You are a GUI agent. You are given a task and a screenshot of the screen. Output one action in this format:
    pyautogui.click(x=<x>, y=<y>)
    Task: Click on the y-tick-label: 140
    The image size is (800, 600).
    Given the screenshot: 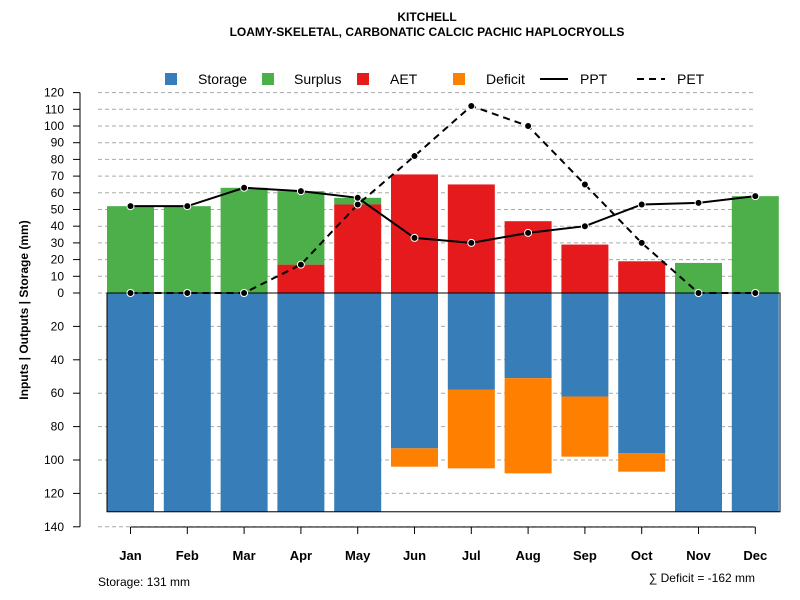 What is the action you would take?
    pyautogui.click(x=54, y=527)
    